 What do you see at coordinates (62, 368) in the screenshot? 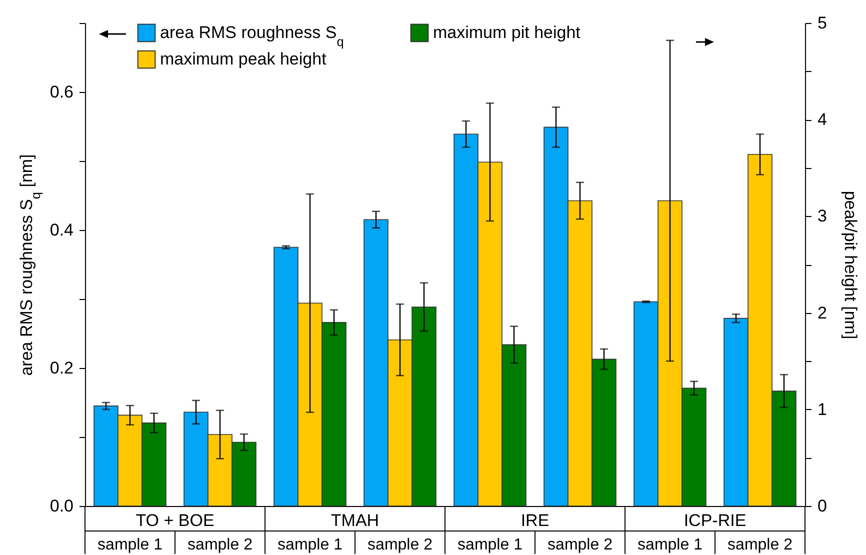
I see `y-tick-label: 0.2` at bounding box center [62, 368].